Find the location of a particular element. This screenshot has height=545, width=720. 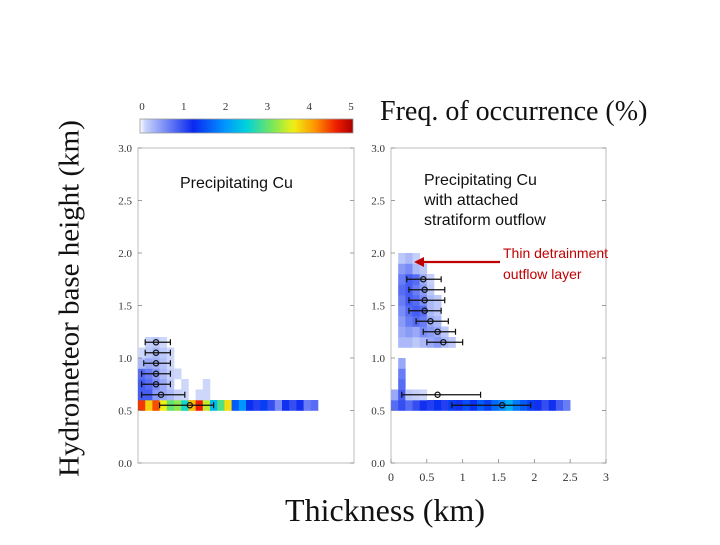

colorbar-tick-label: 5 is located at coordinates (351, 107).